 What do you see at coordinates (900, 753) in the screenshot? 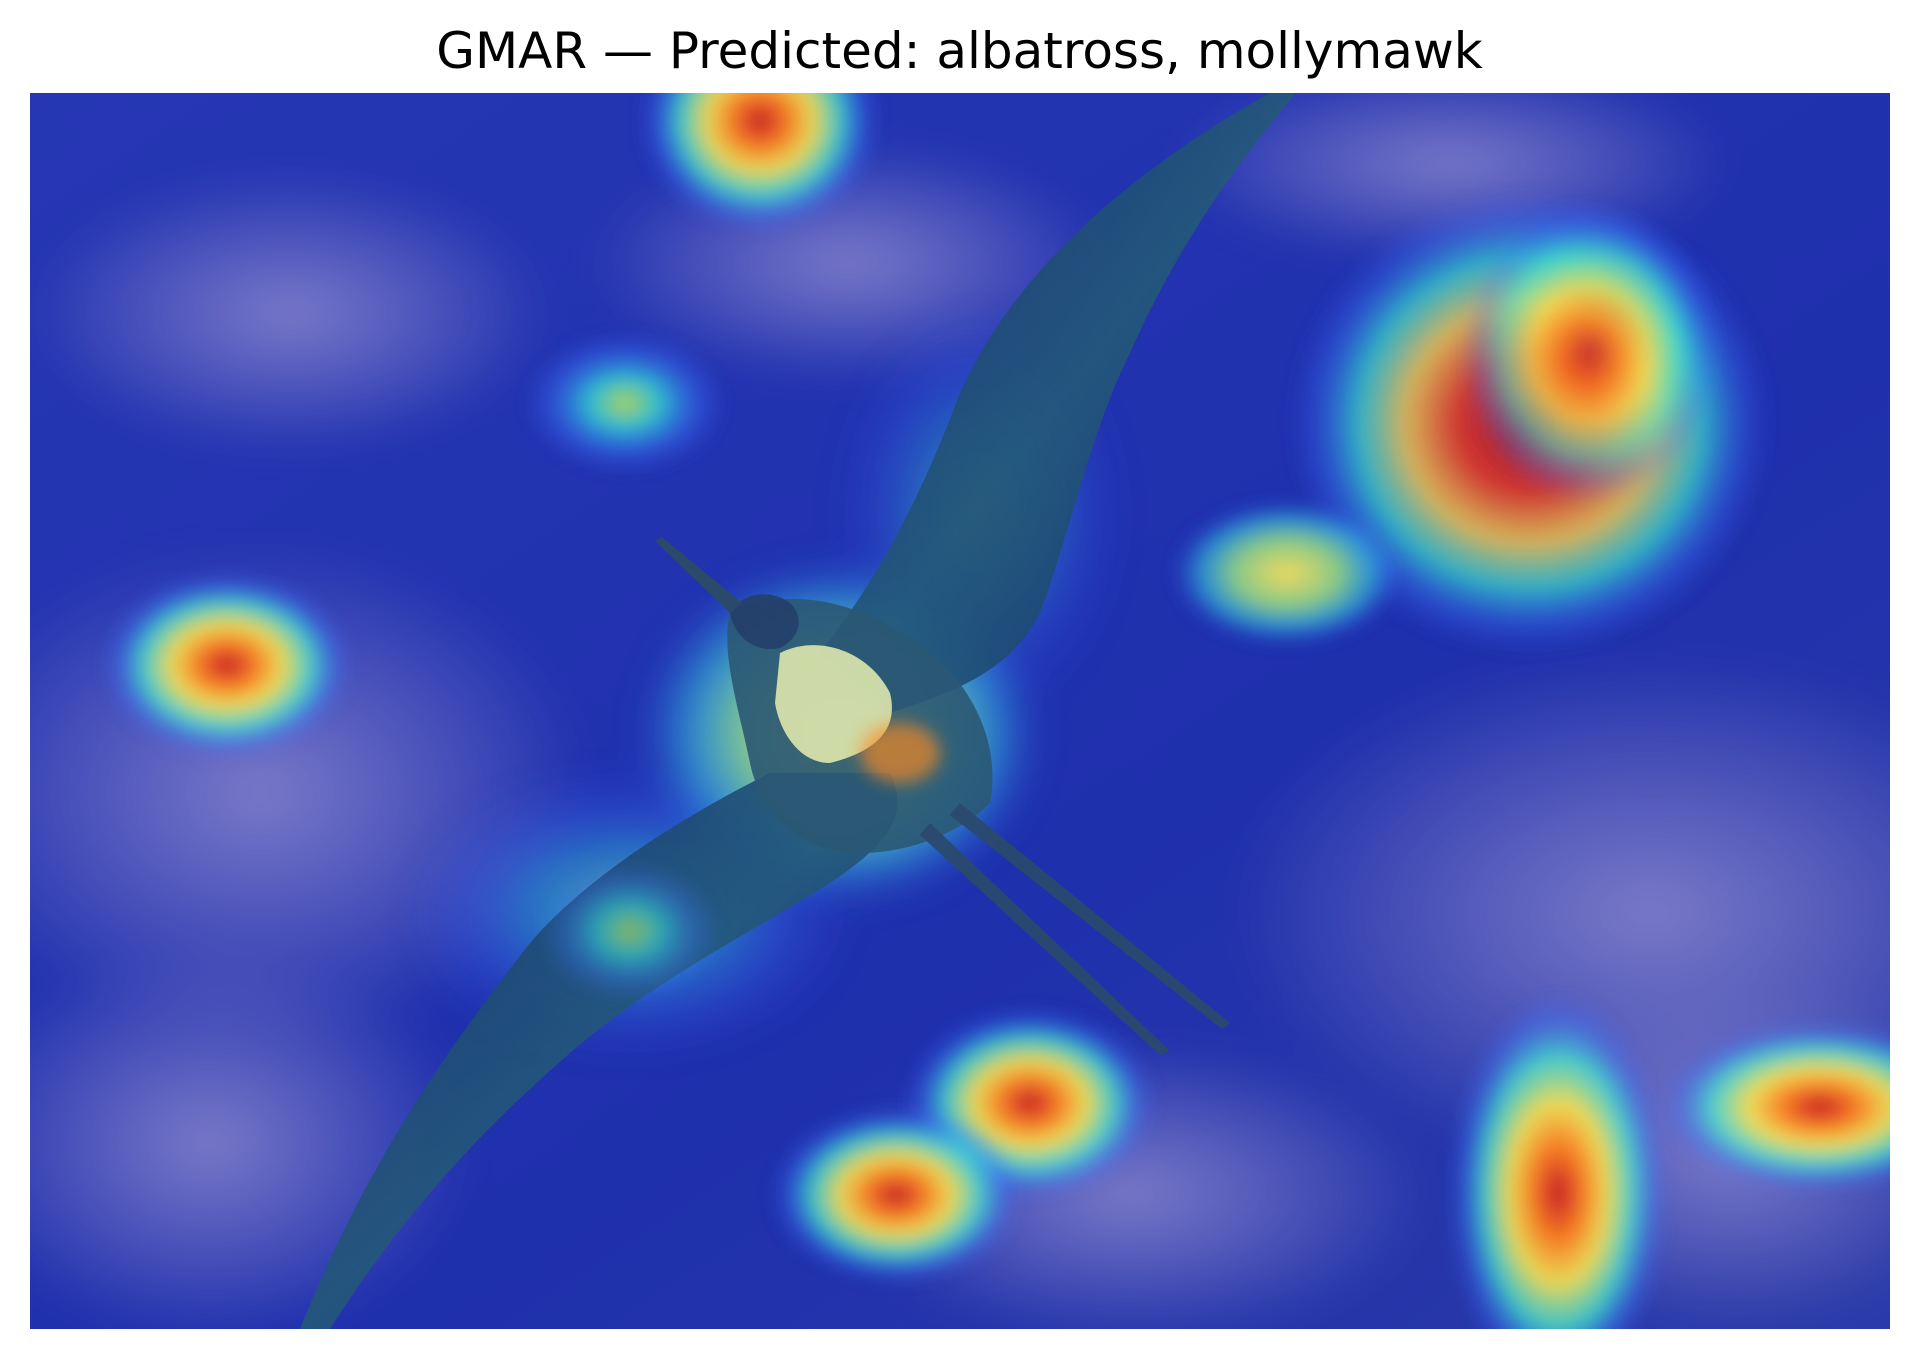
I see `body-hotspot` at bounding box center [900, 753].